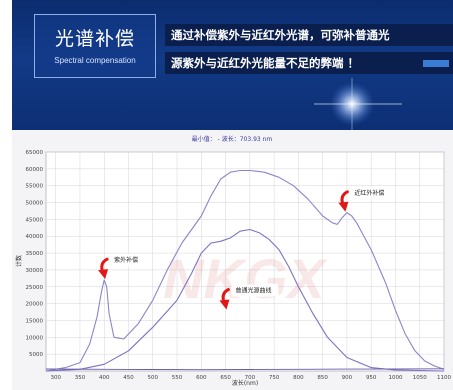 This screenshot has width=453, height=390. Describe the element at coordinates (35, 187) in the screenshot. I see `y-tick-label: 55000` at that location.